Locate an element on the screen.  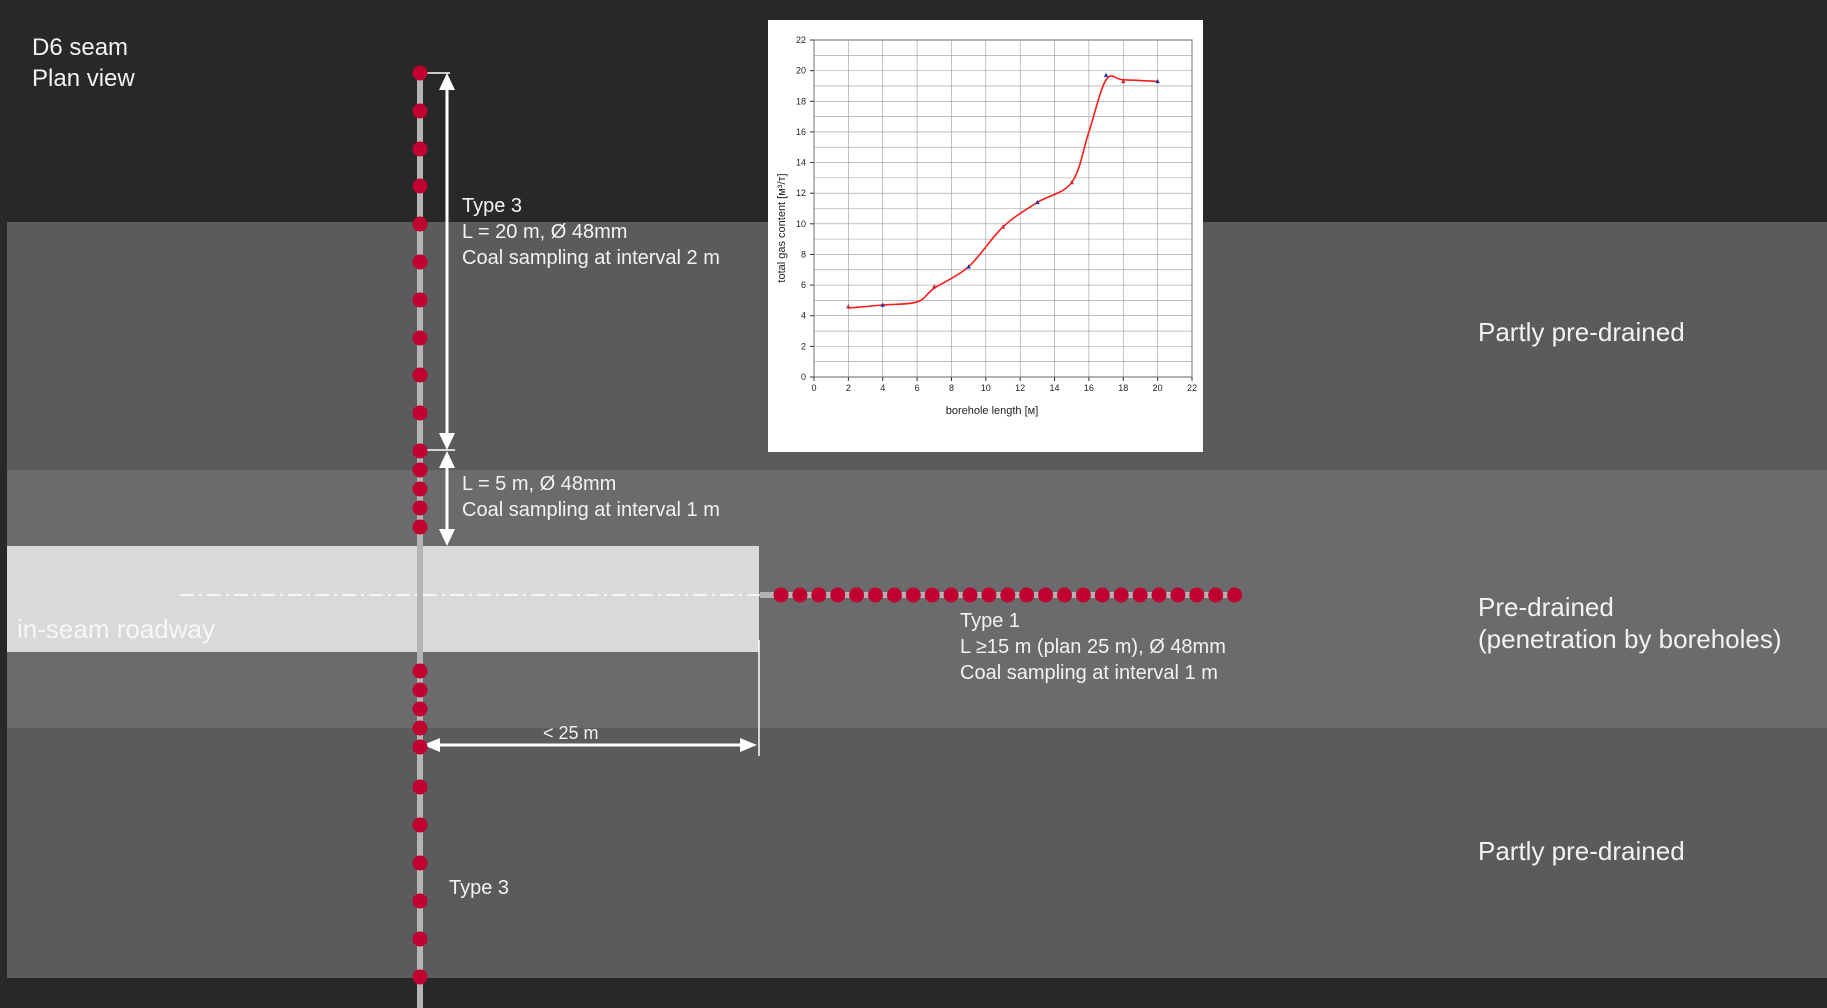
type1-spec: L ≥15 m (plan 25 m), Ø 48mm is located at coordinates (1093, 647).